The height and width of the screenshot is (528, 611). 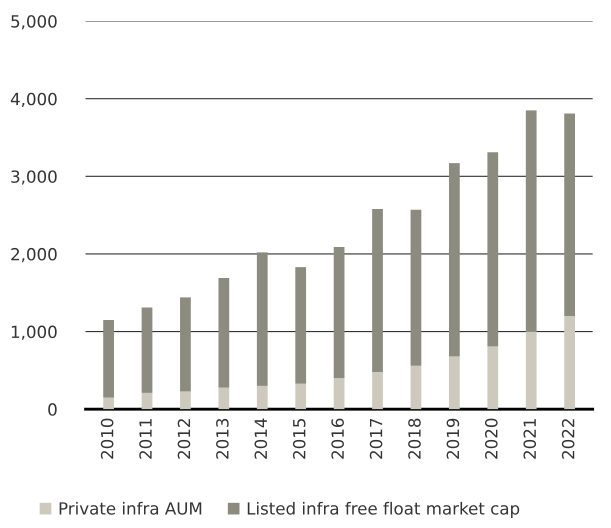 I want to click on x-tick-label: 2020, so click(x=491, y=438).